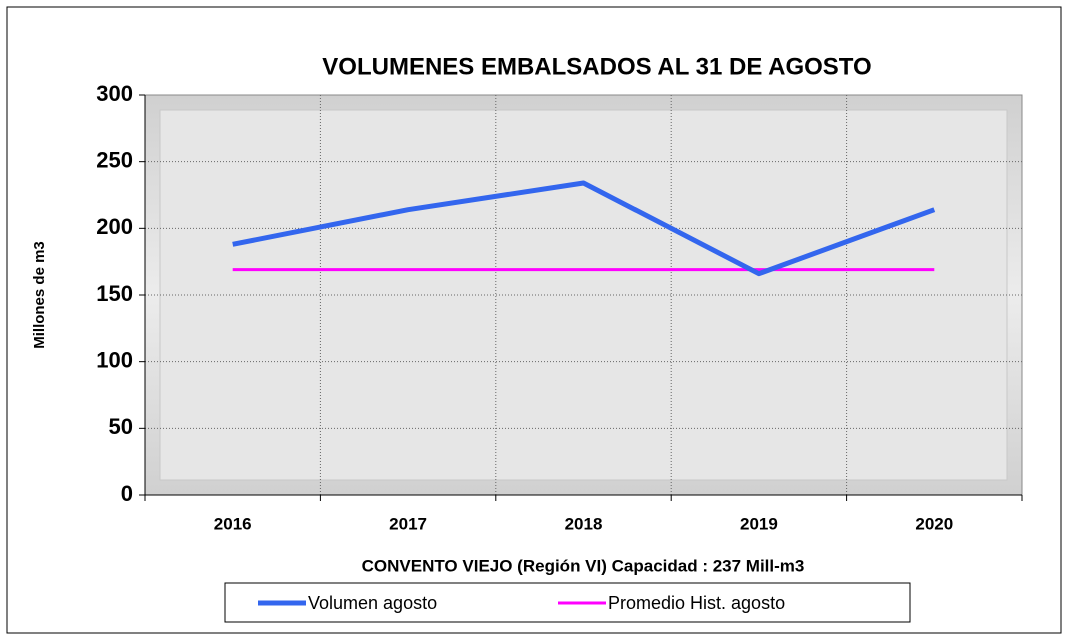 This screenshot has height=640, width=1068. Describe the element at coordinates (372, 603) in the screenshot. I see `legend-label: Volumen agosto` at that location.